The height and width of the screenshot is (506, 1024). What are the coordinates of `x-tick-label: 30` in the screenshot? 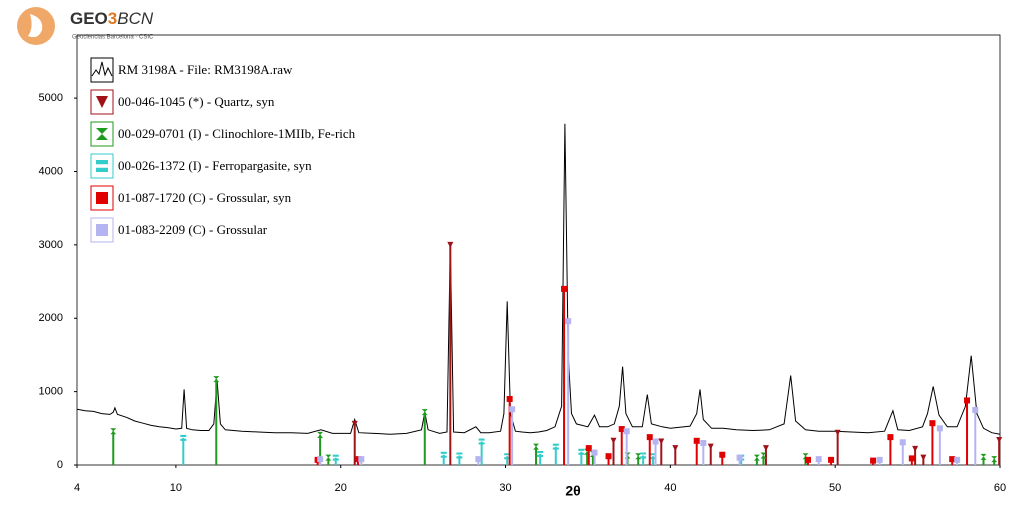 It's located at (505, 488).